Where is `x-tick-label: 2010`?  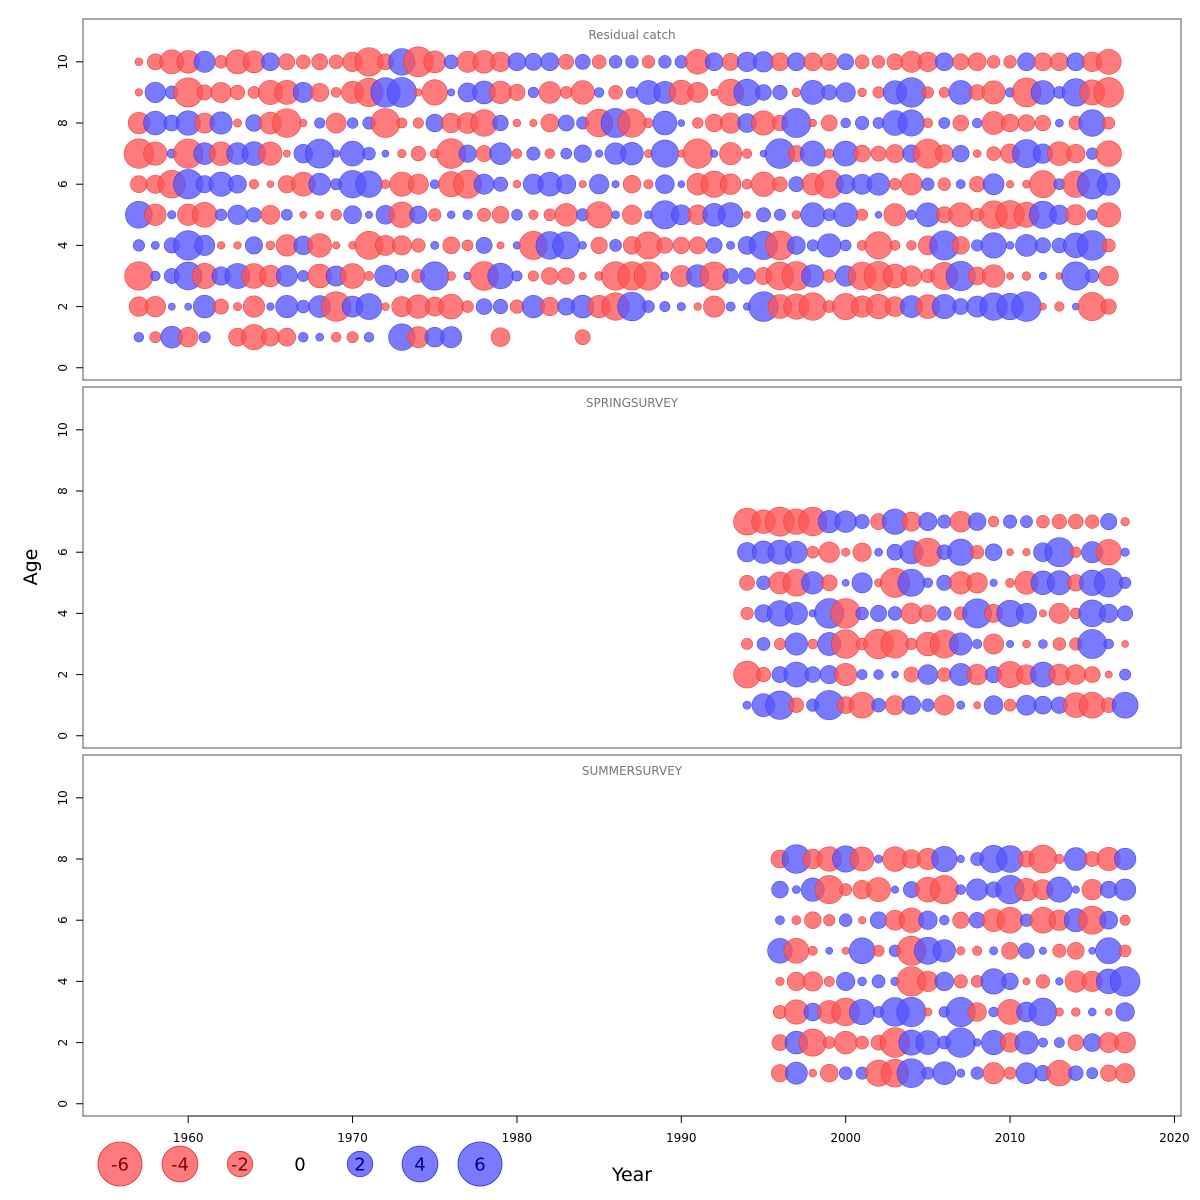 x-tick-label: 2010 is located at coordinates (1010, 1138).